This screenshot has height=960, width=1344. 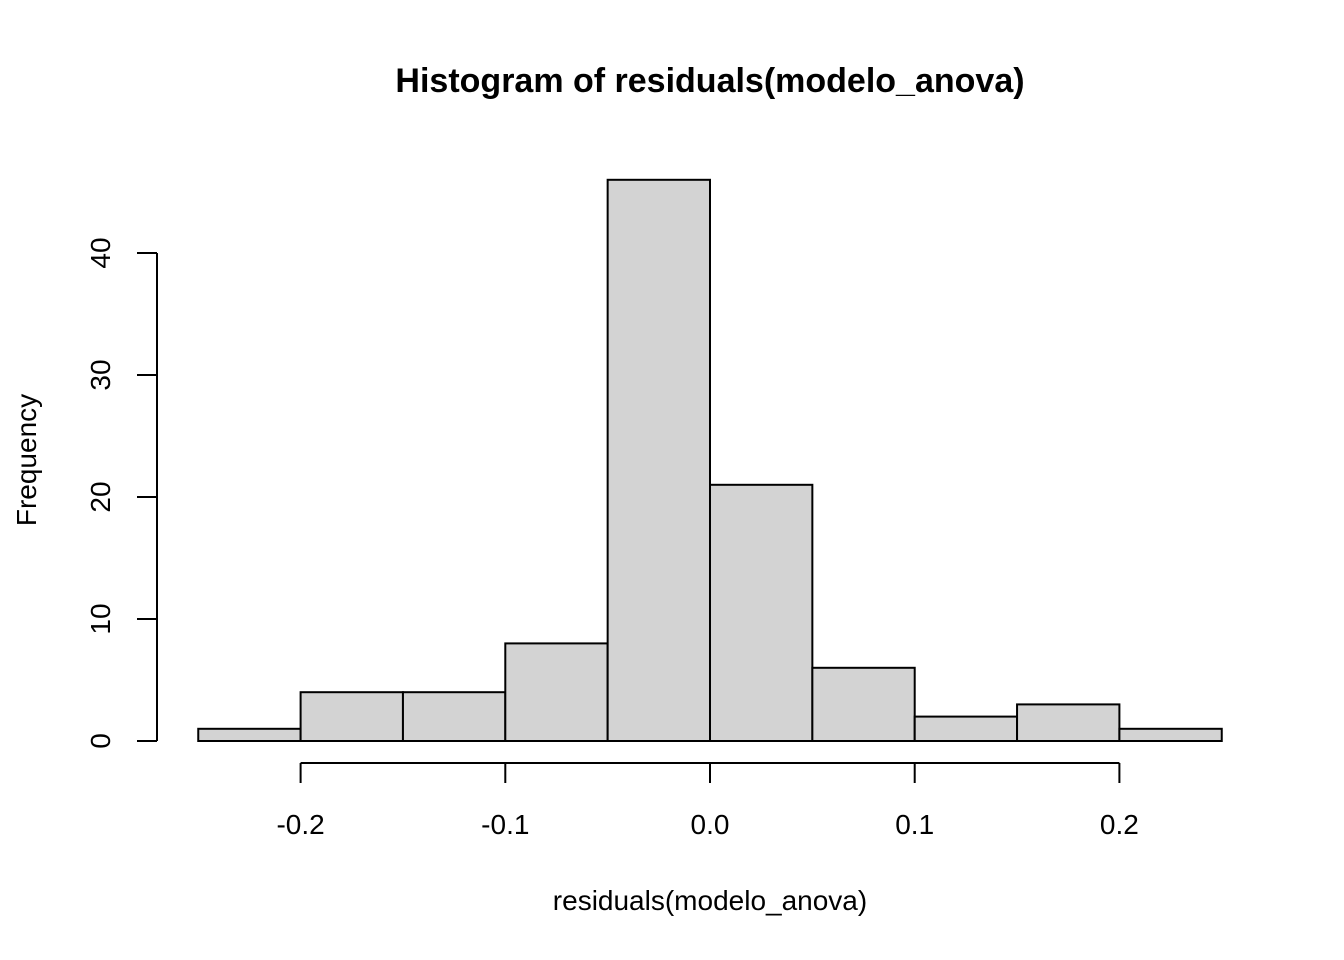 What do you see at coordinates (300, 824) in the screenshot?
I see `x-tick-label-0: -0.2` at bounding box center [300, 824].